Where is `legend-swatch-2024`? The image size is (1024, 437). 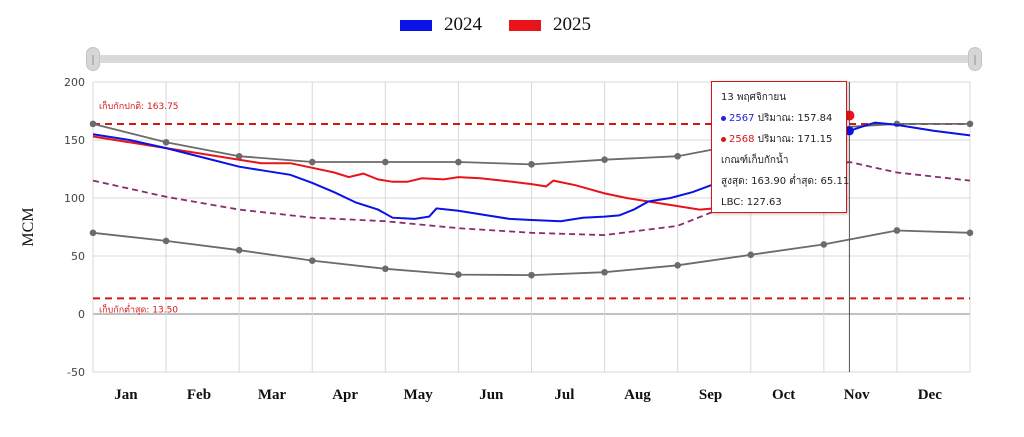
legend-swatch-2024 is located at coordinates (416, 25).